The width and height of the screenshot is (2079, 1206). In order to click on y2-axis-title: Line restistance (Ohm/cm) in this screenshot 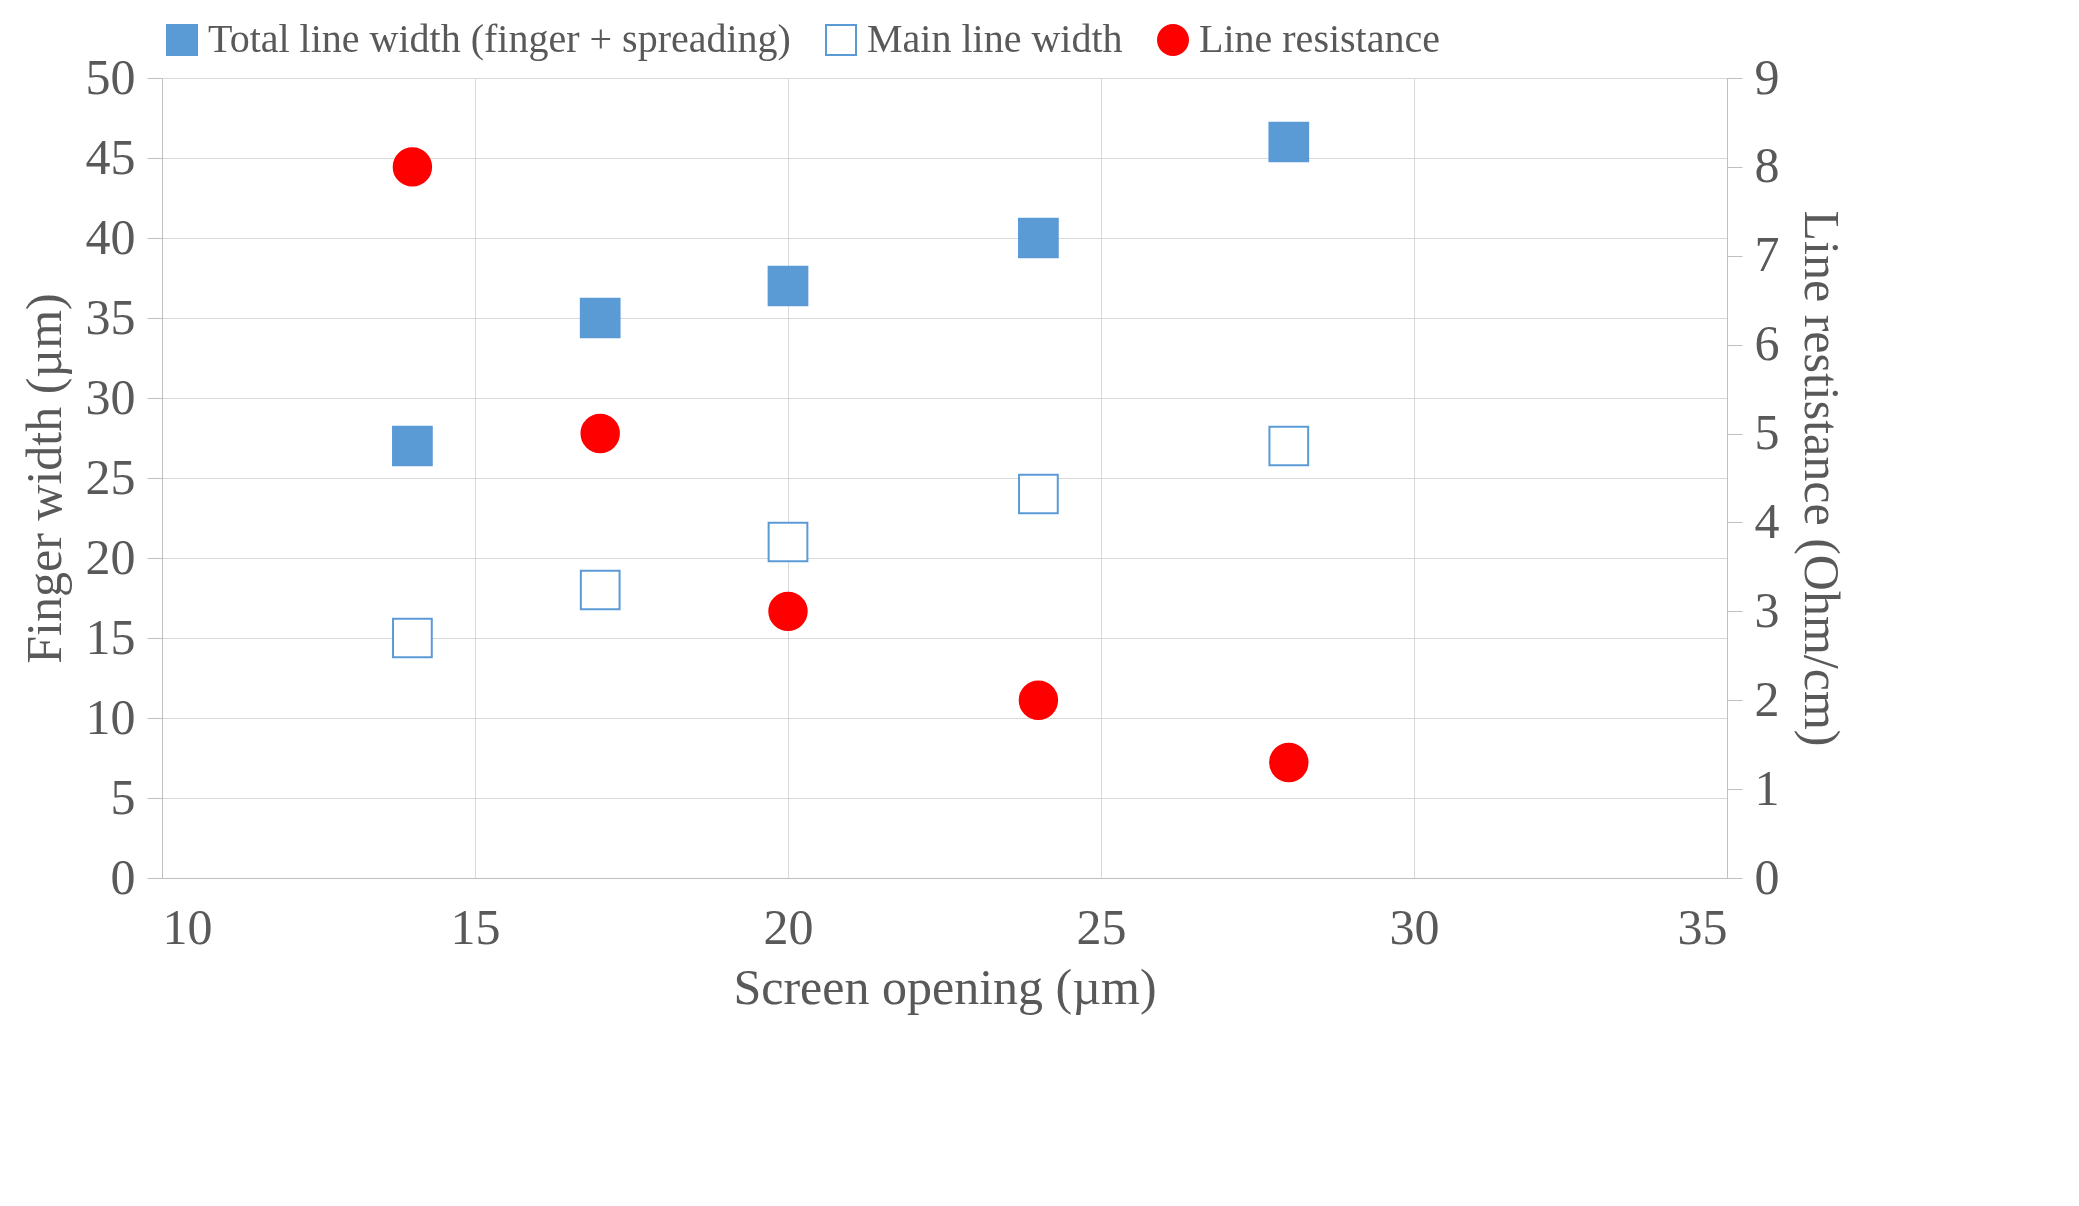, I will do `click(1821, 478)`.